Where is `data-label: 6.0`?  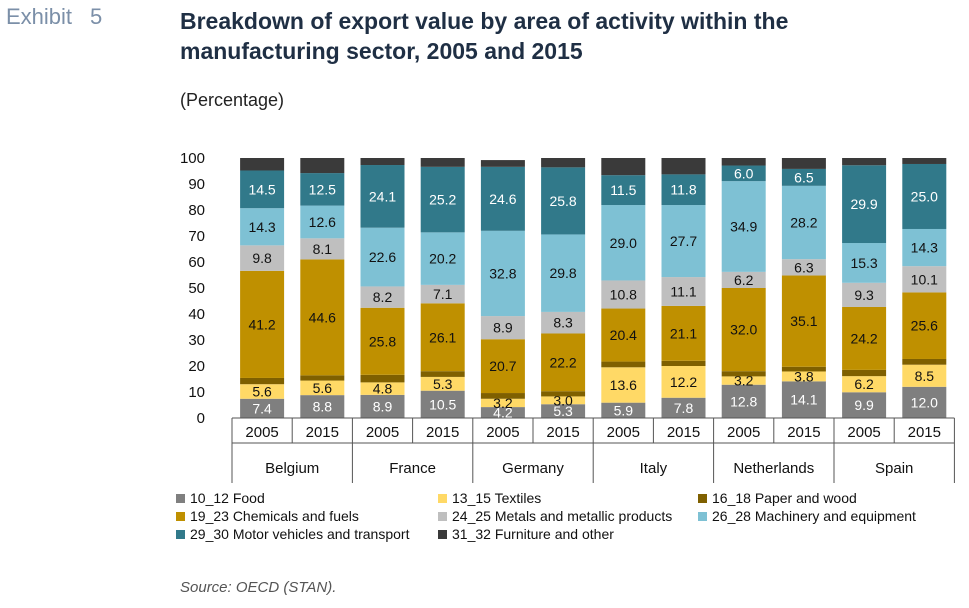 data-label: 6.0 is located at coordinates (744, 173).